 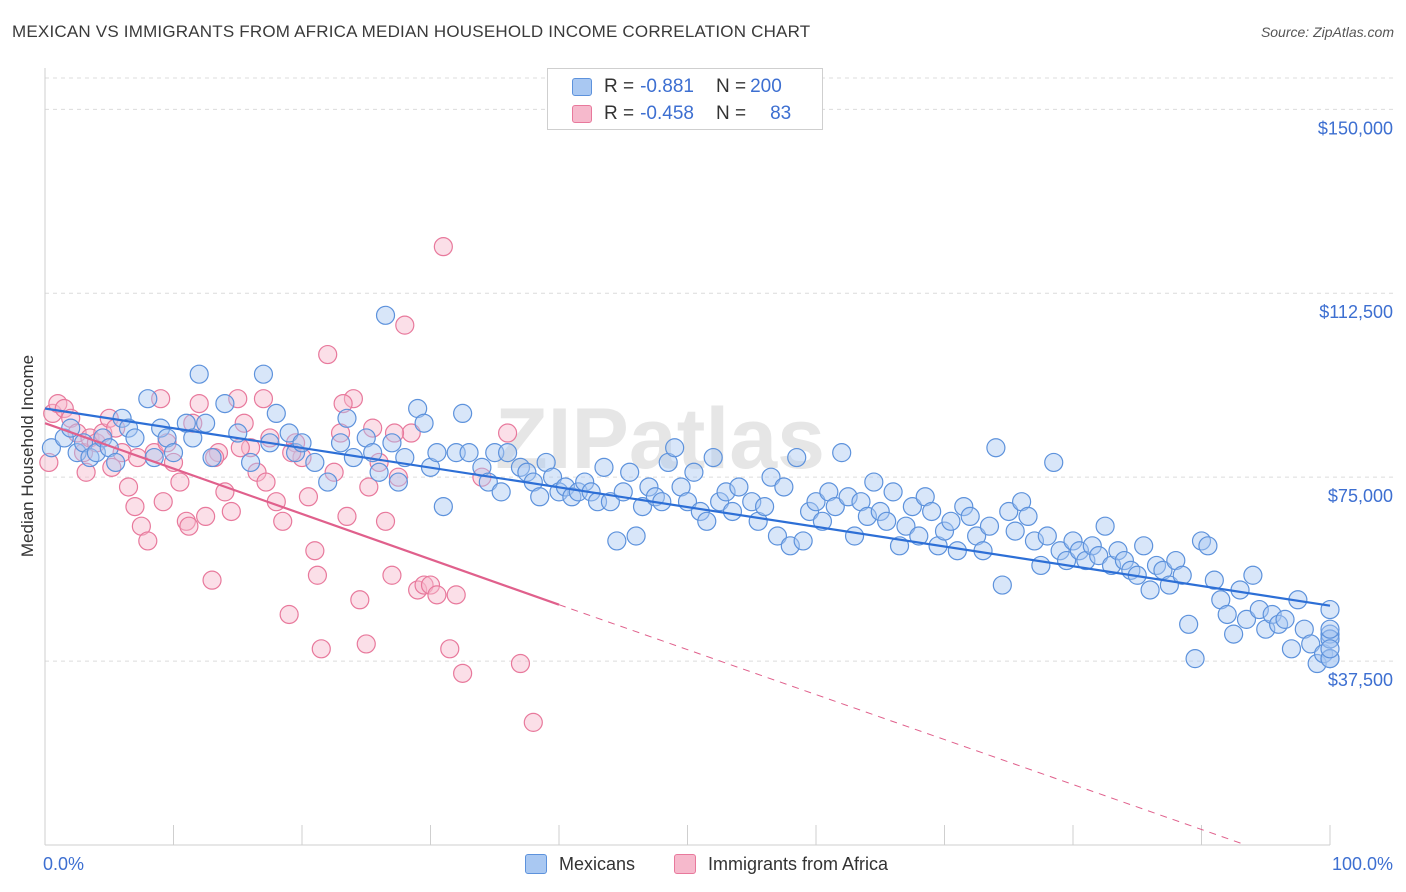 I want to click on source-label: Source: ZipAtlas.com, so click(x=1327, y=32).